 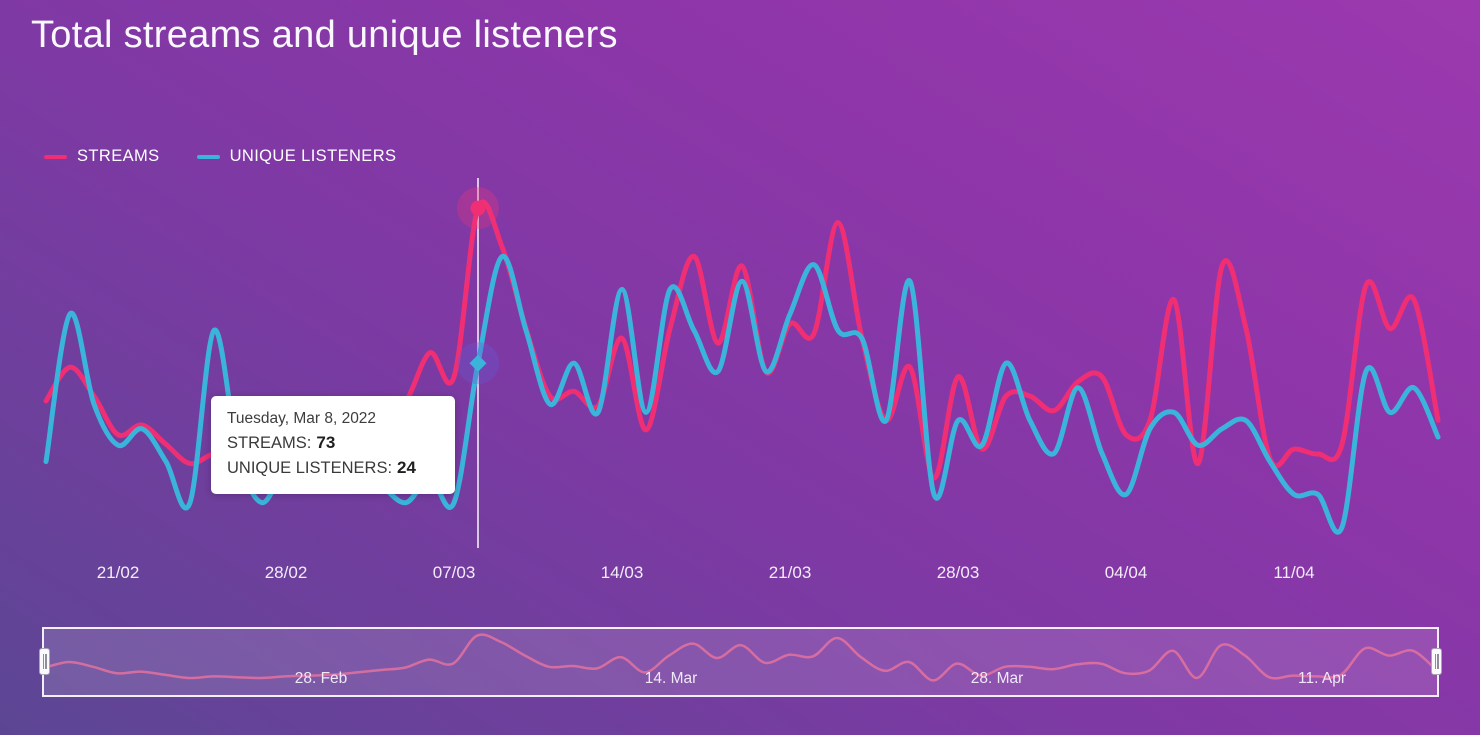 What do you see at coordinates (958, 572) in the screenshot?
I see `x-axis-label: 28/03` at bounding box center [958, 572].